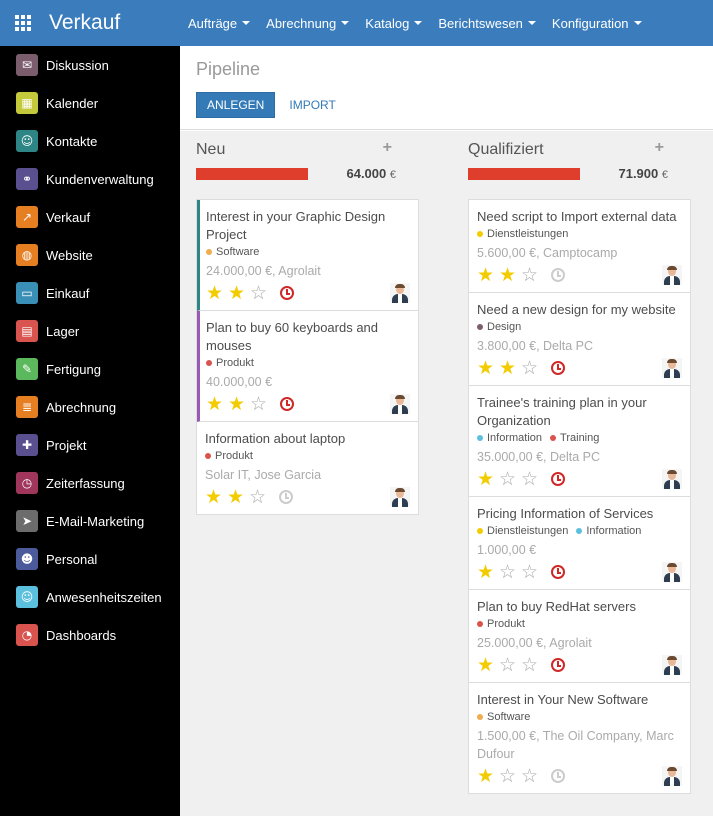 This screenshot has width=713, height=816. What do you see at coordinates (263, 475) in the screenshot?
I see `card-subtitle: Solar IT, Jose Garcia` at bounding box center [263, 475].